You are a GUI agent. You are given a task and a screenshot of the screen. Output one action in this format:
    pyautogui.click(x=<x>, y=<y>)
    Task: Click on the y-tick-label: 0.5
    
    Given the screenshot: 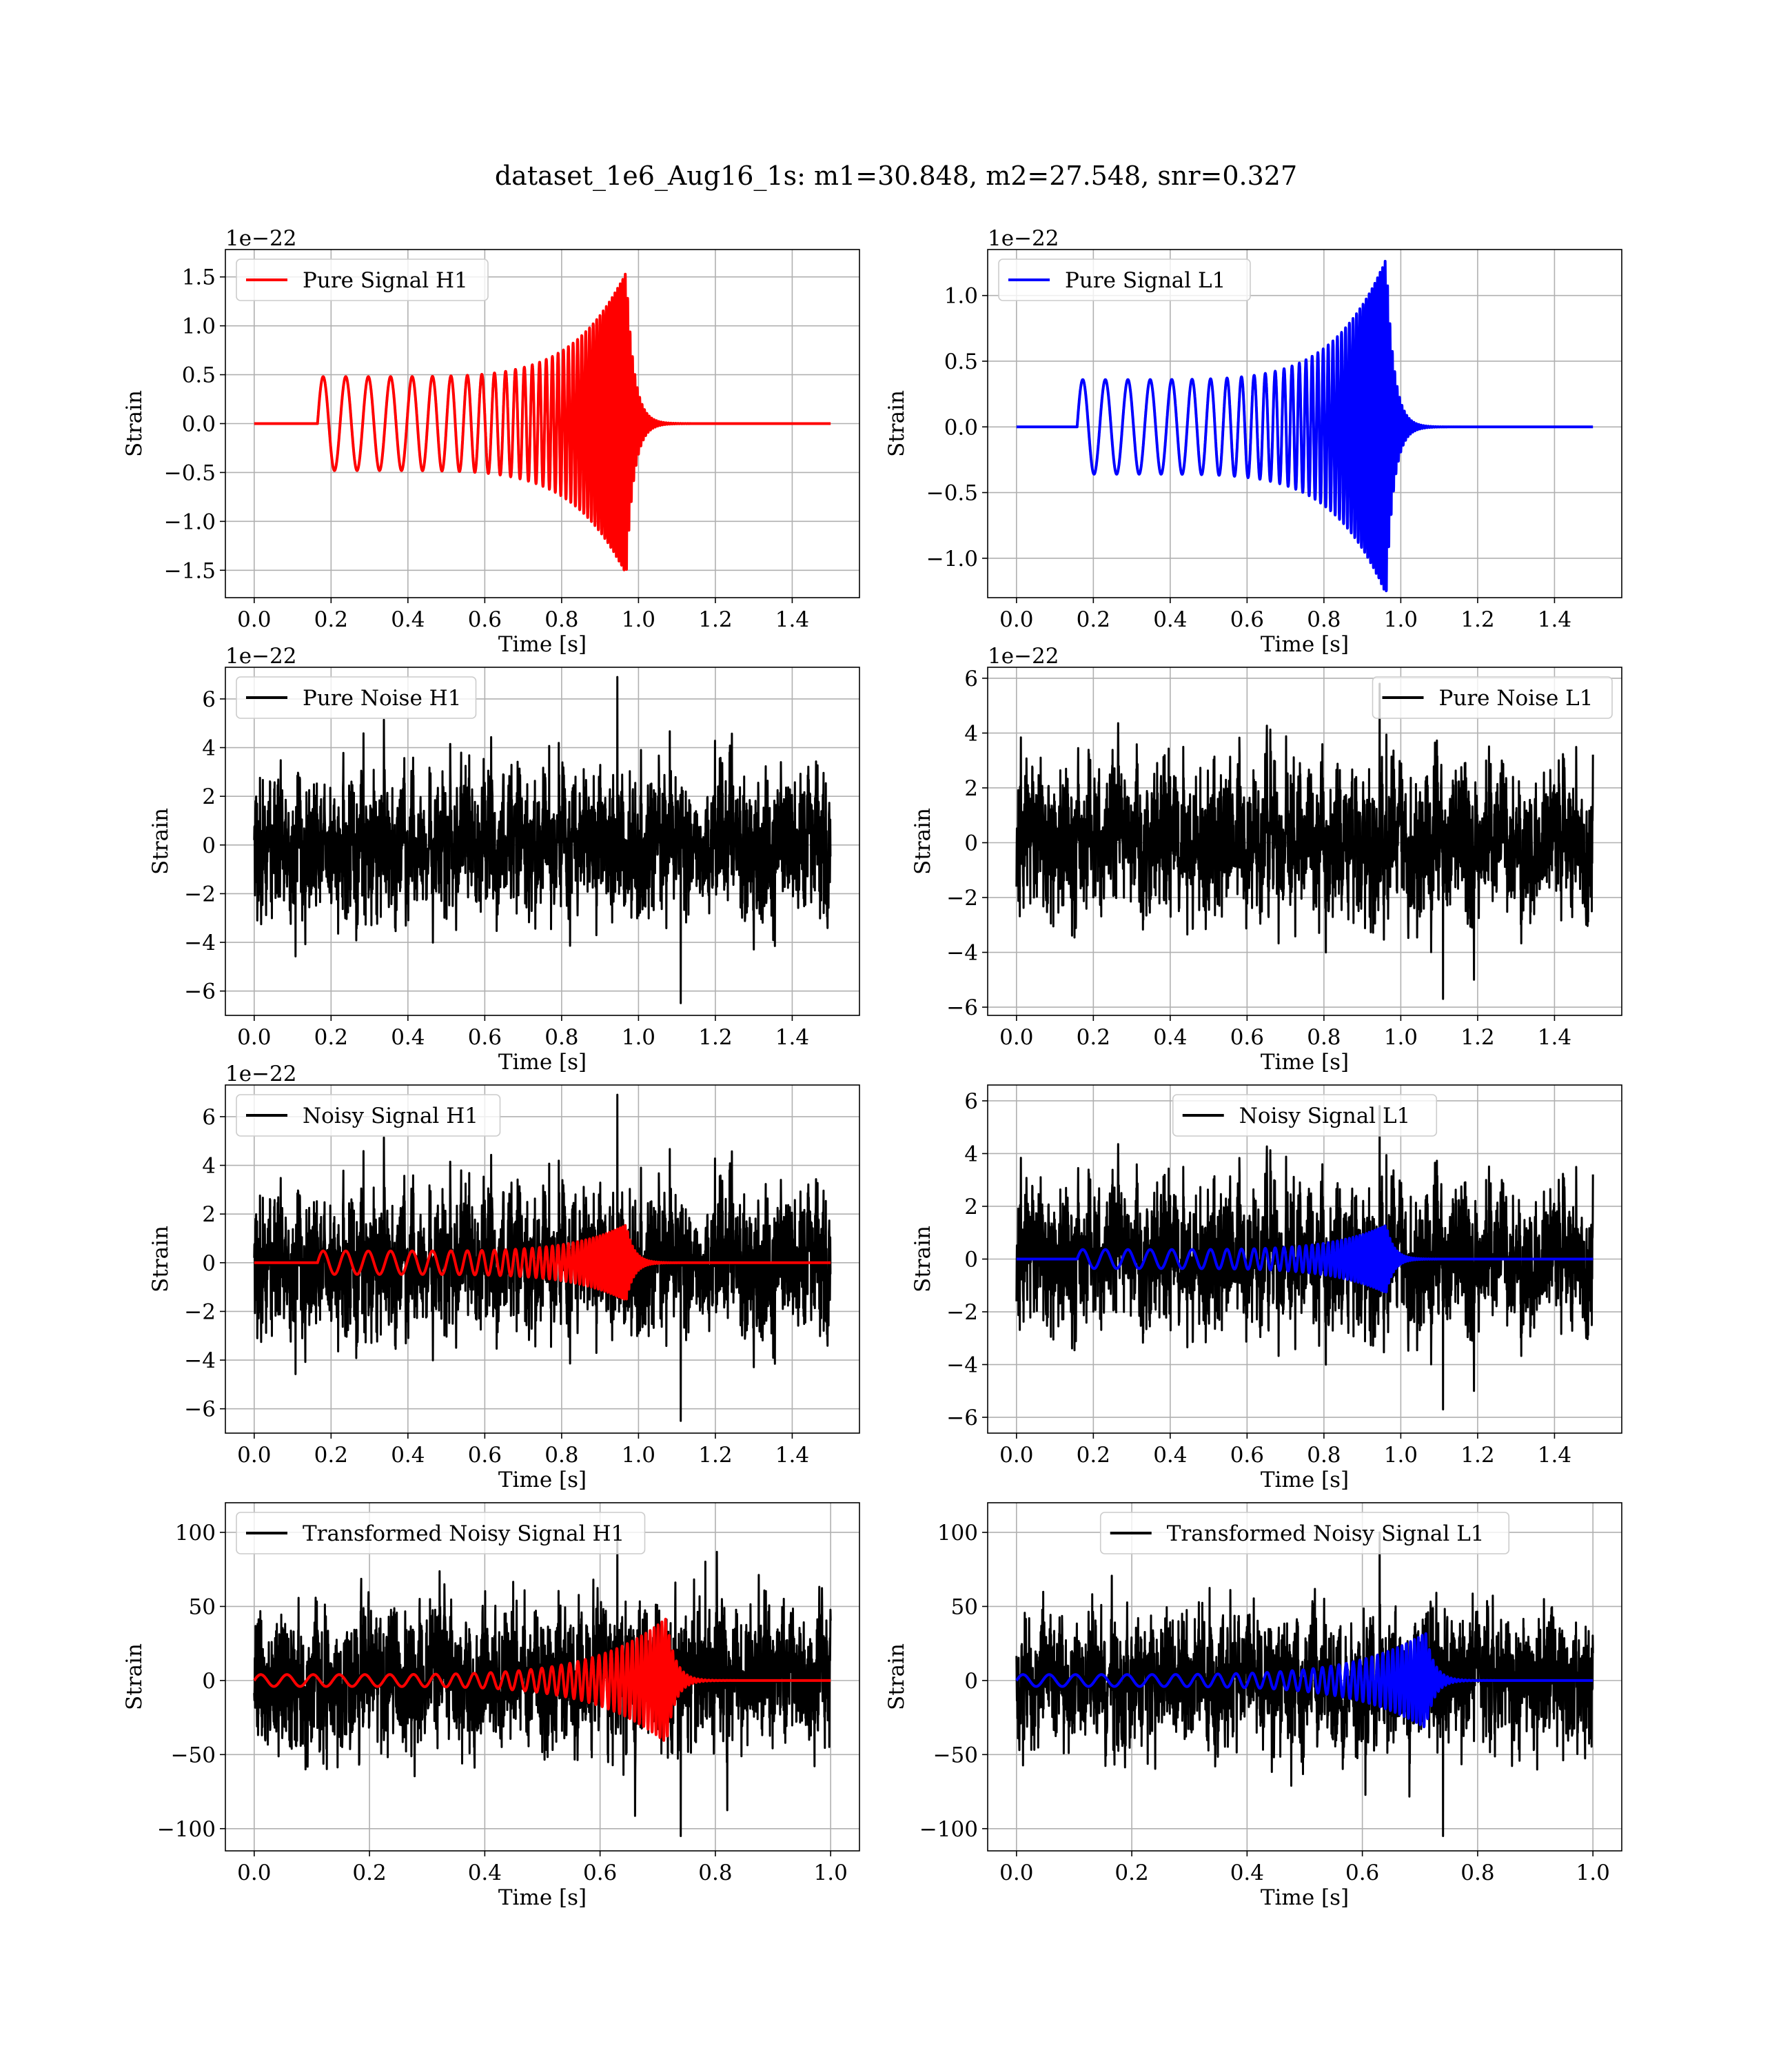 What is the action you would take?
    pyautogui.click(x=961, y=361)
    